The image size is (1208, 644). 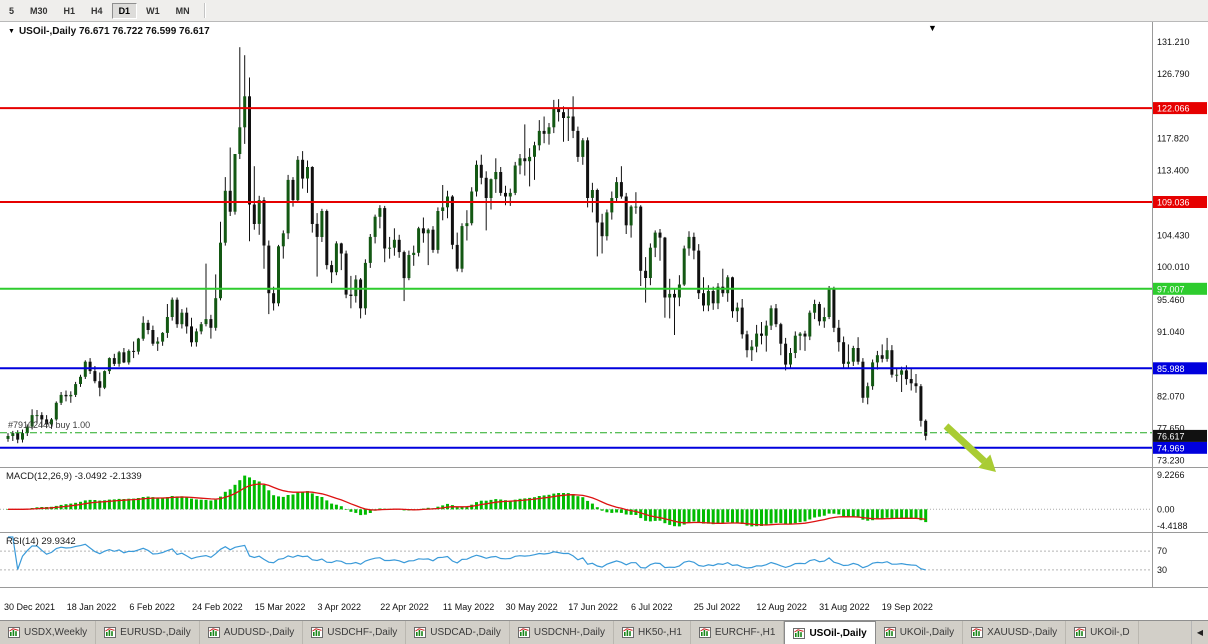 What do you see at coordinates (1022, 632) in the screenshot?
I see `chart-tab-label: XAUUSD-,Daily` at bounding box center [1022, 632].